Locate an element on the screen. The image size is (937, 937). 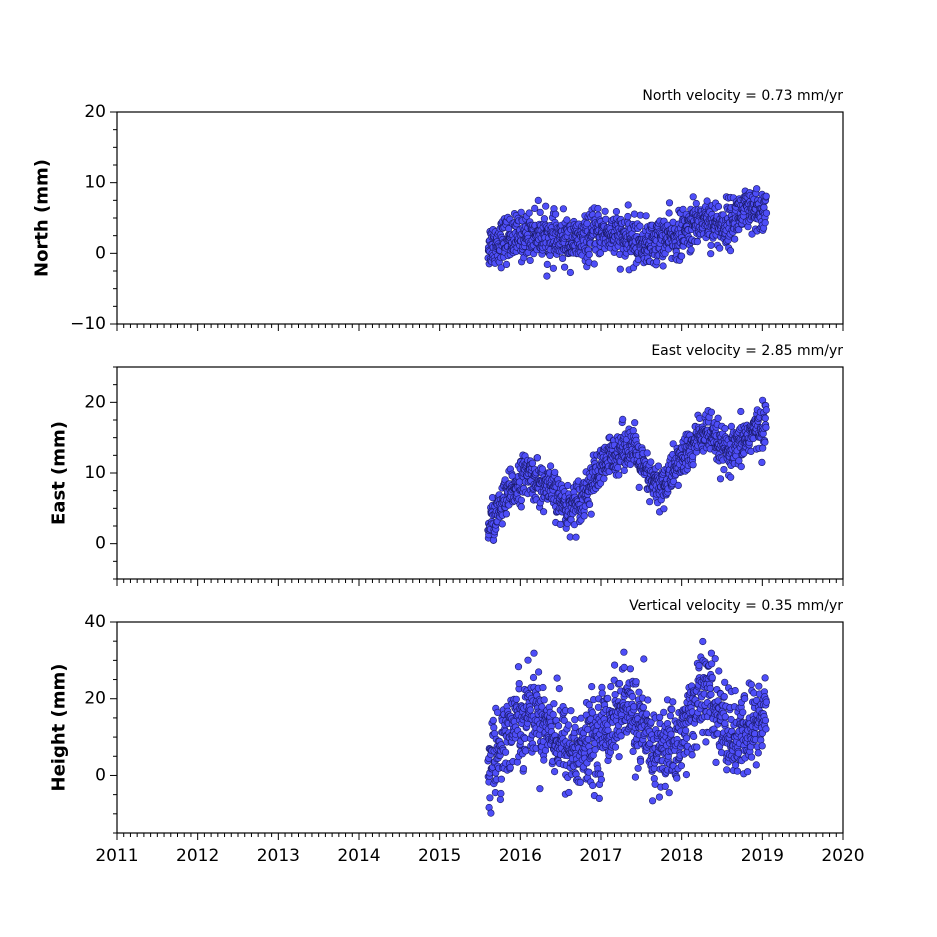
east-velocity-label: East velocity = 2.85 mm/yr is located at coordinates (747, 351).